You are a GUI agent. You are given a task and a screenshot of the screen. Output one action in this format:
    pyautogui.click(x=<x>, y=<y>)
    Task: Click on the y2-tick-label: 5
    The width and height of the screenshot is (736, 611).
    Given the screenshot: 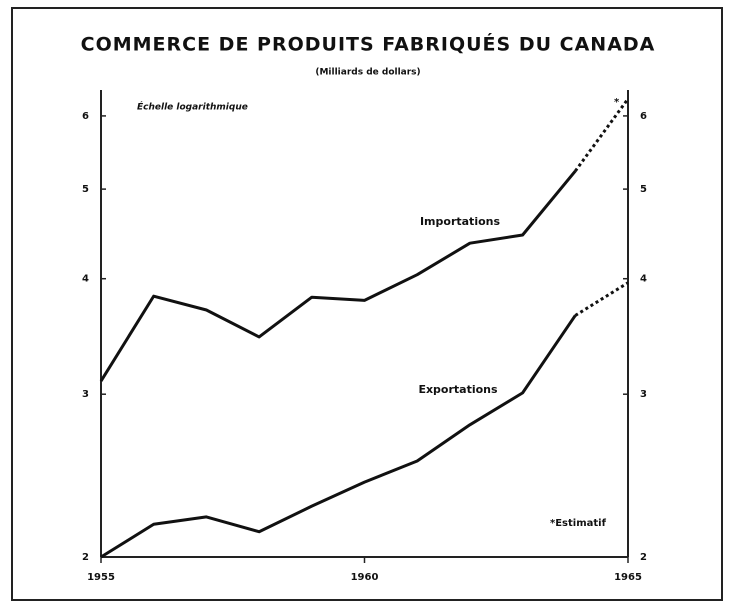 What is the action you would take?
    pyautogui.click(x=643, y=189)
    